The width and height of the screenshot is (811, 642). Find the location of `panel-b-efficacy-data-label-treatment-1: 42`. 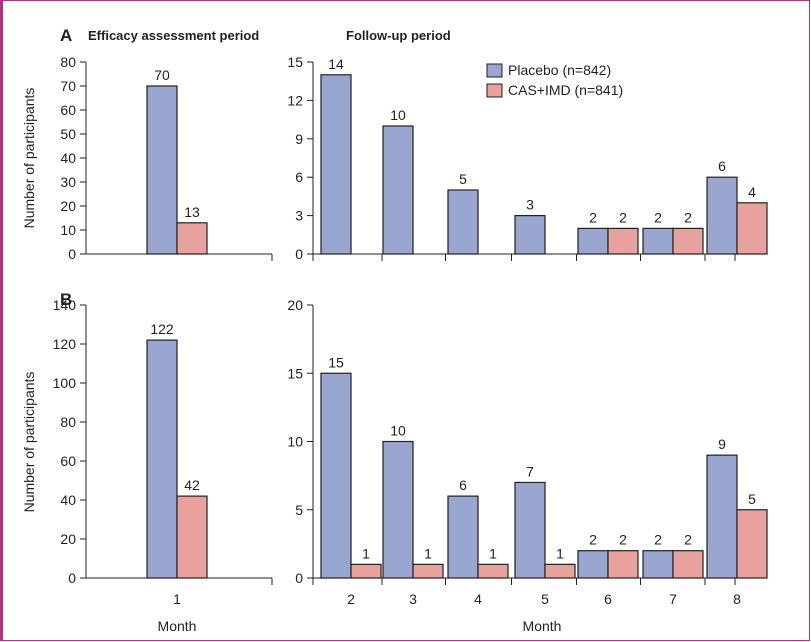

panel-b-efficacy-data-label-treatment-1: 42 is located at coordinates (192, 485).